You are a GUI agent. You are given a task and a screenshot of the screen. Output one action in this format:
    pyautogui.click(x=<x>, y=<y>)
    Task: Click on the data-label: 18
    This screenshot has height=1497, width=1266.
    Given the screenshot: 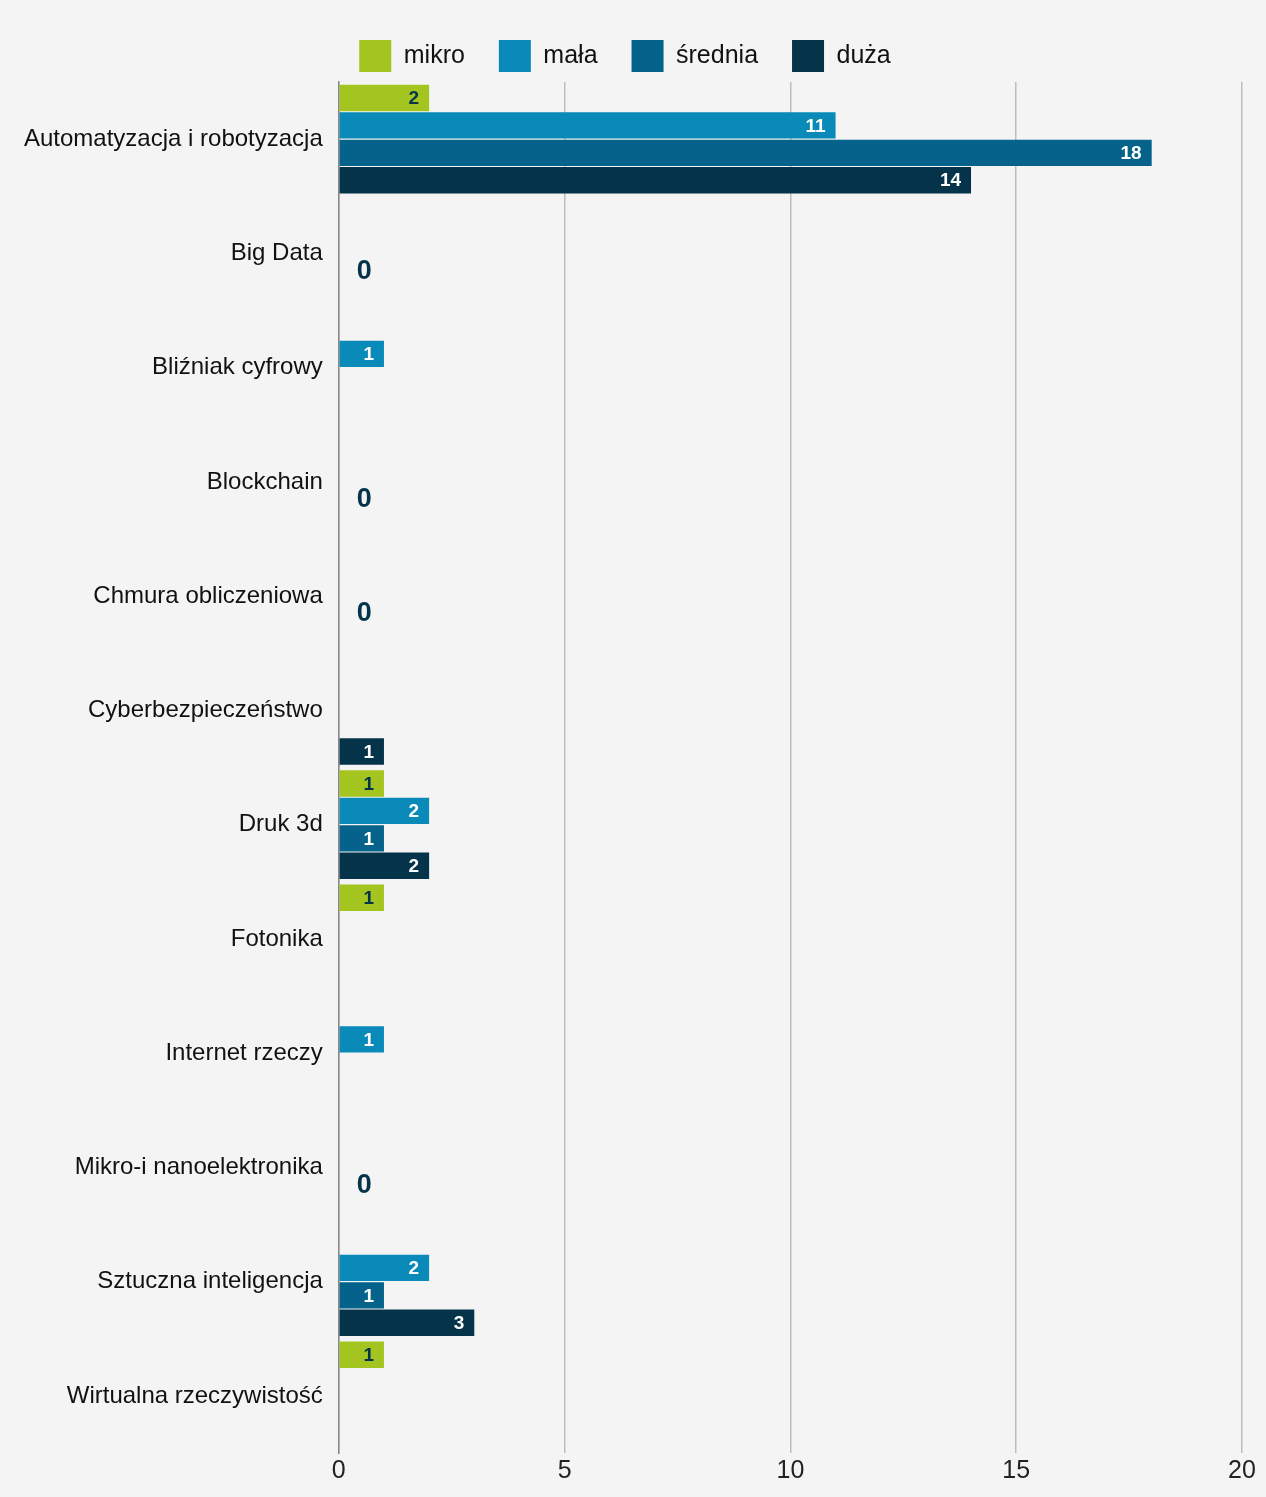 What is the action you would take?
    pyautogui.click(x=1131, y=153)
    